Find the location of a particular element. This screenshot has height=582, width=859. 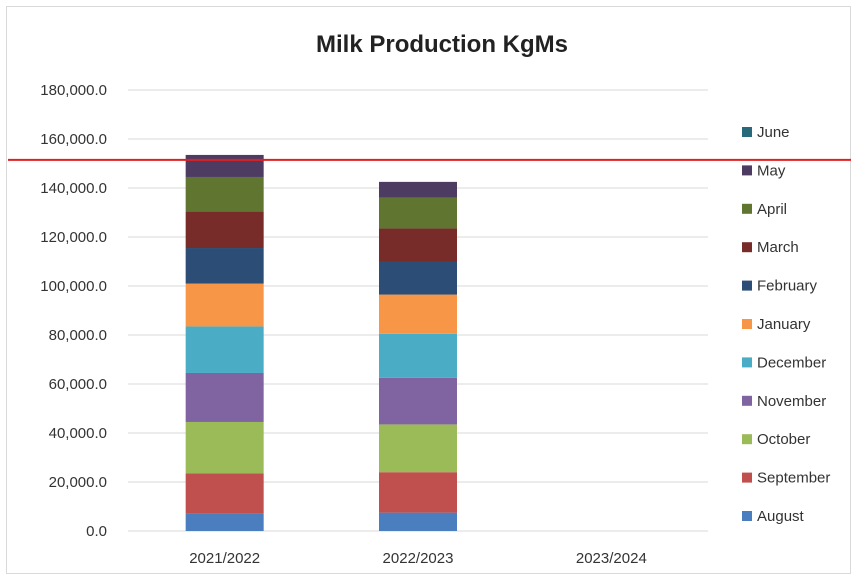

x-axis-ticks: 2021/2022 2022/2023 2023/2024 is located at coordinates (418, 558).